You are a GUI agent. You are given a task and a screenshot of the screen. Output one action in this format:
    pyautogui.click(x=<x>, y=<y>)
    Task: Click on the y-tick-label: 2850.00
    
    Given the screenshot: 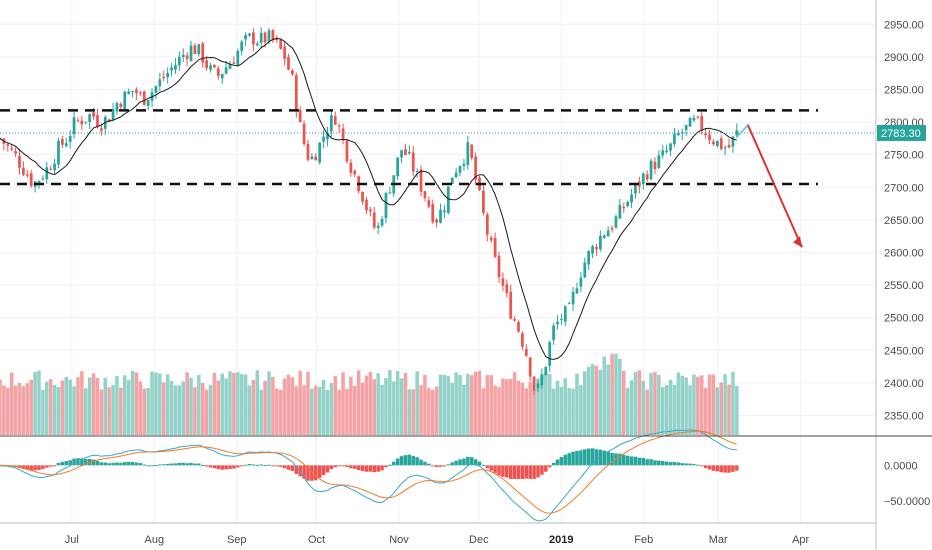 What is the action you would take?
    pyautogui.click(x=904, y=90)
    